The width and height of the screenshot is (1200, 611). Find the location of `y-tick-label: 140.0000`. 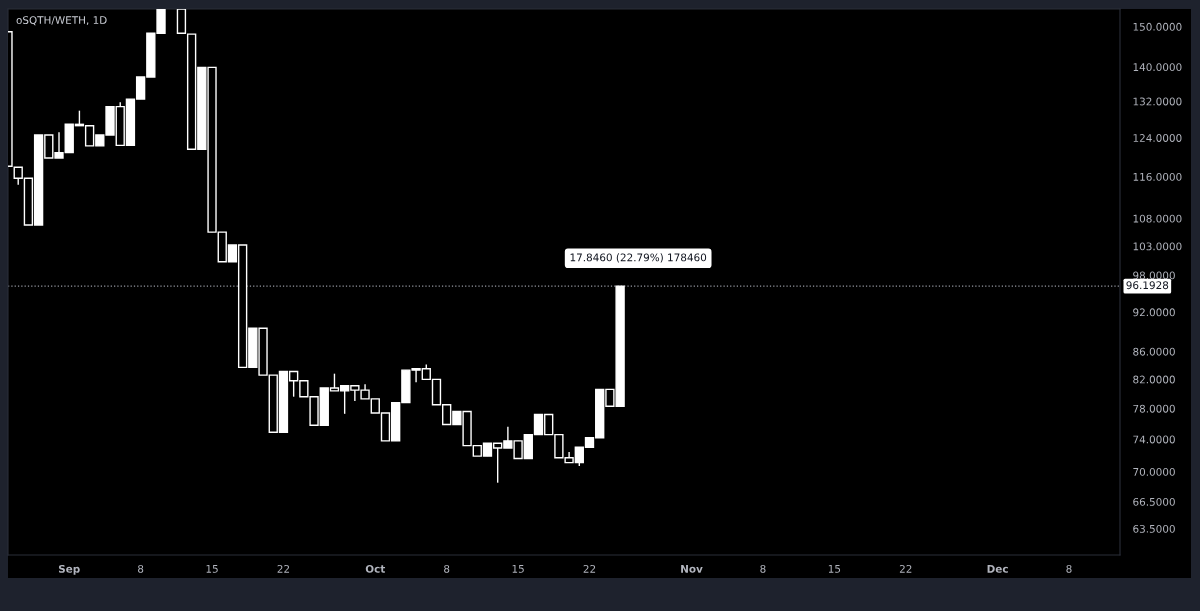

y-tick-label: 140.0000 is located at coordinates (1157, 67).